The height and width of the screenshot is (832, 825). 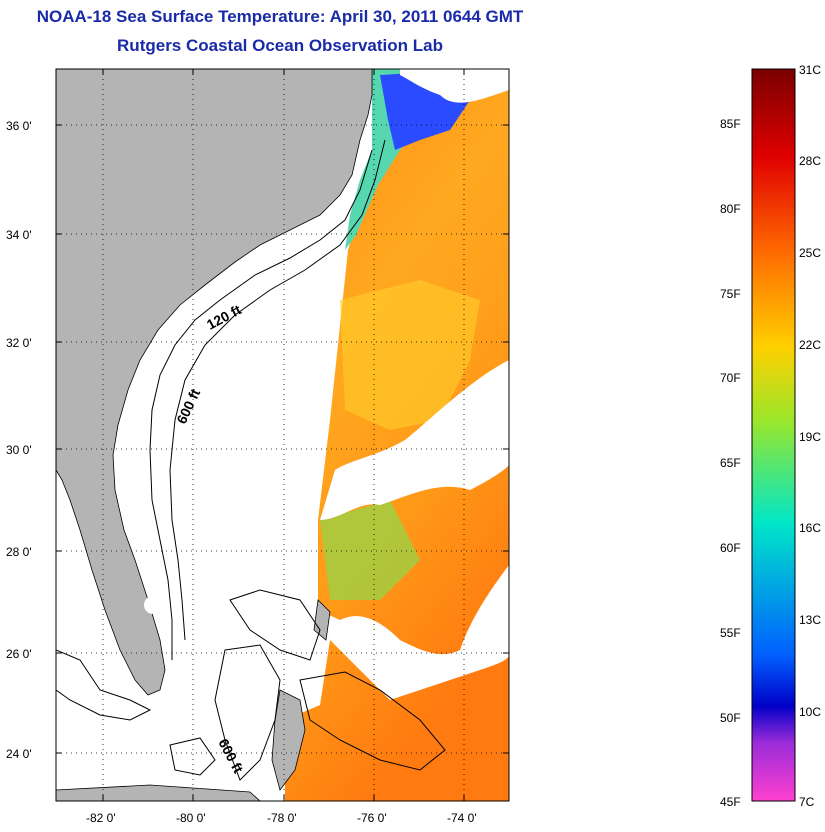 What do you see at coordinates (810, 620) in the screenshot?
I see `cb-c-13: 13C` at bounding box center [810, 620].